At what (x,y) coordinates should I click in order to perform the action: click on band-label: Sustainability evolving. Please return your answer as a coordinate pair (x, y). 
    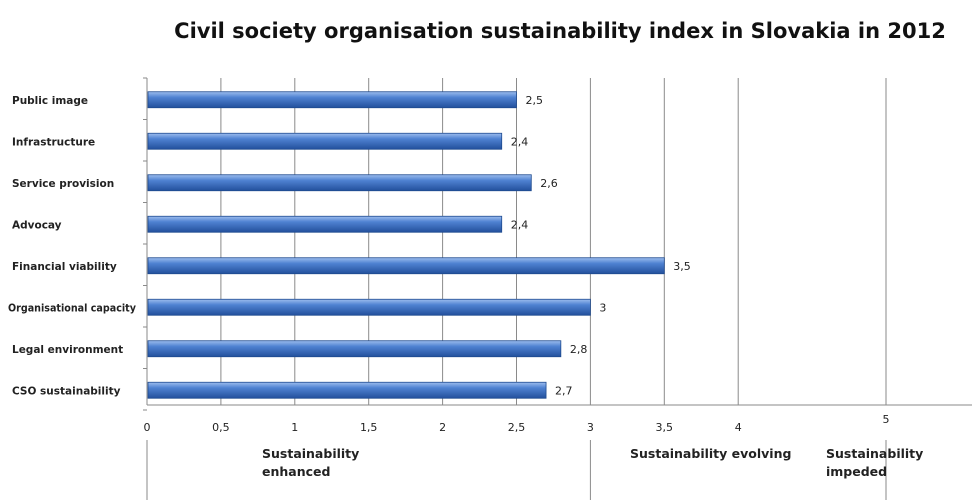
    Looking at the image, I should click on (710, 453).